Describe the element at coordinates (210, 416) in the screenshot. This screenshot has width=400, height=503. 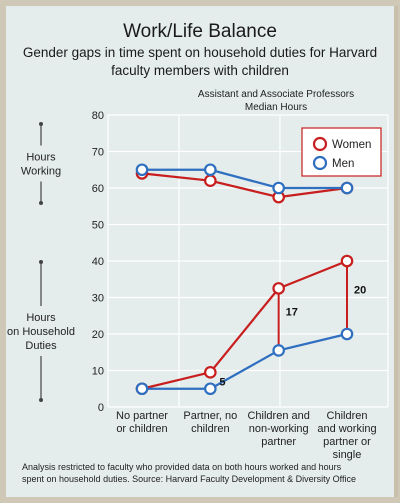
I see `x-category-label: Partner, no` at that location.